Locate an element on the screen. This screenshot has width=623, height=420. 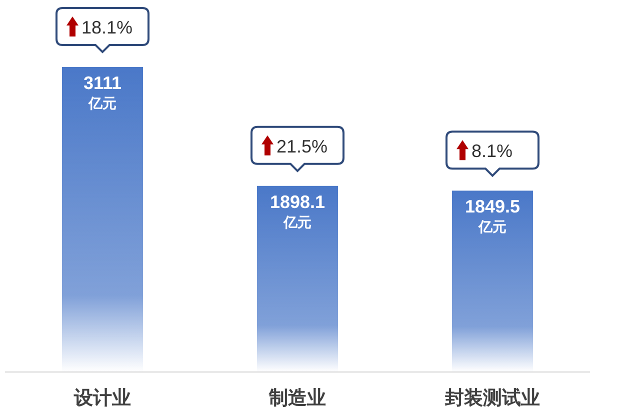
x-tick-label: 制造业 is located at coordinates (297, 398).